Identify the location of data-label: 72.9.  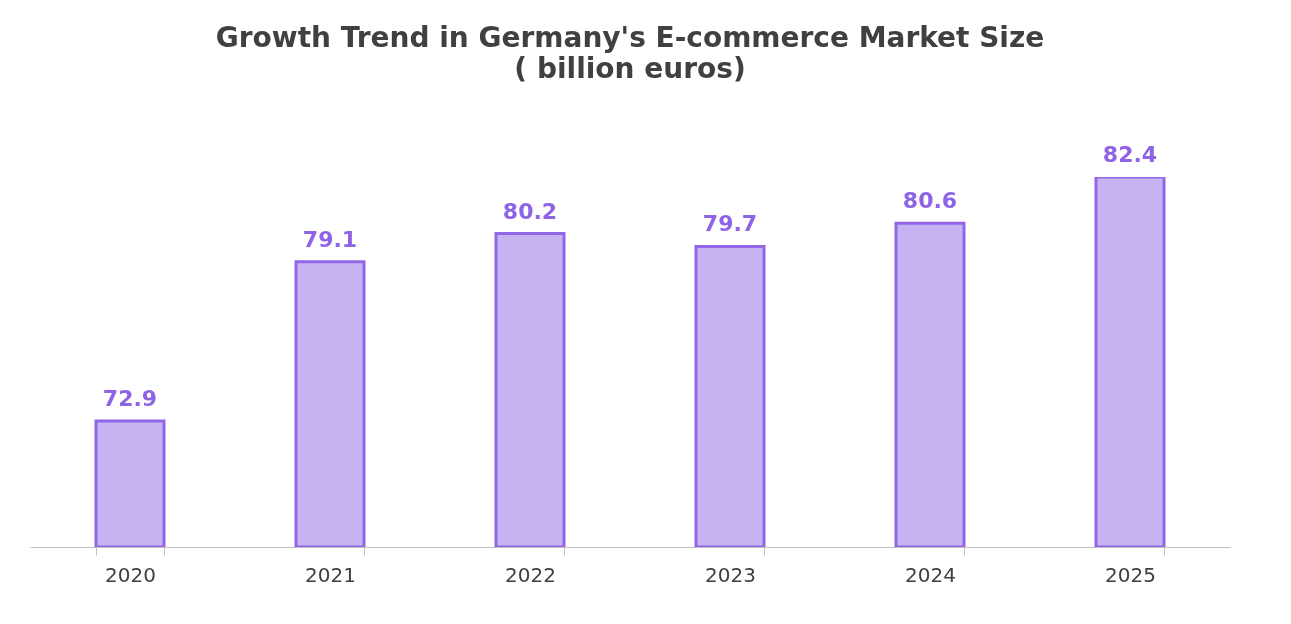
(130, 399).